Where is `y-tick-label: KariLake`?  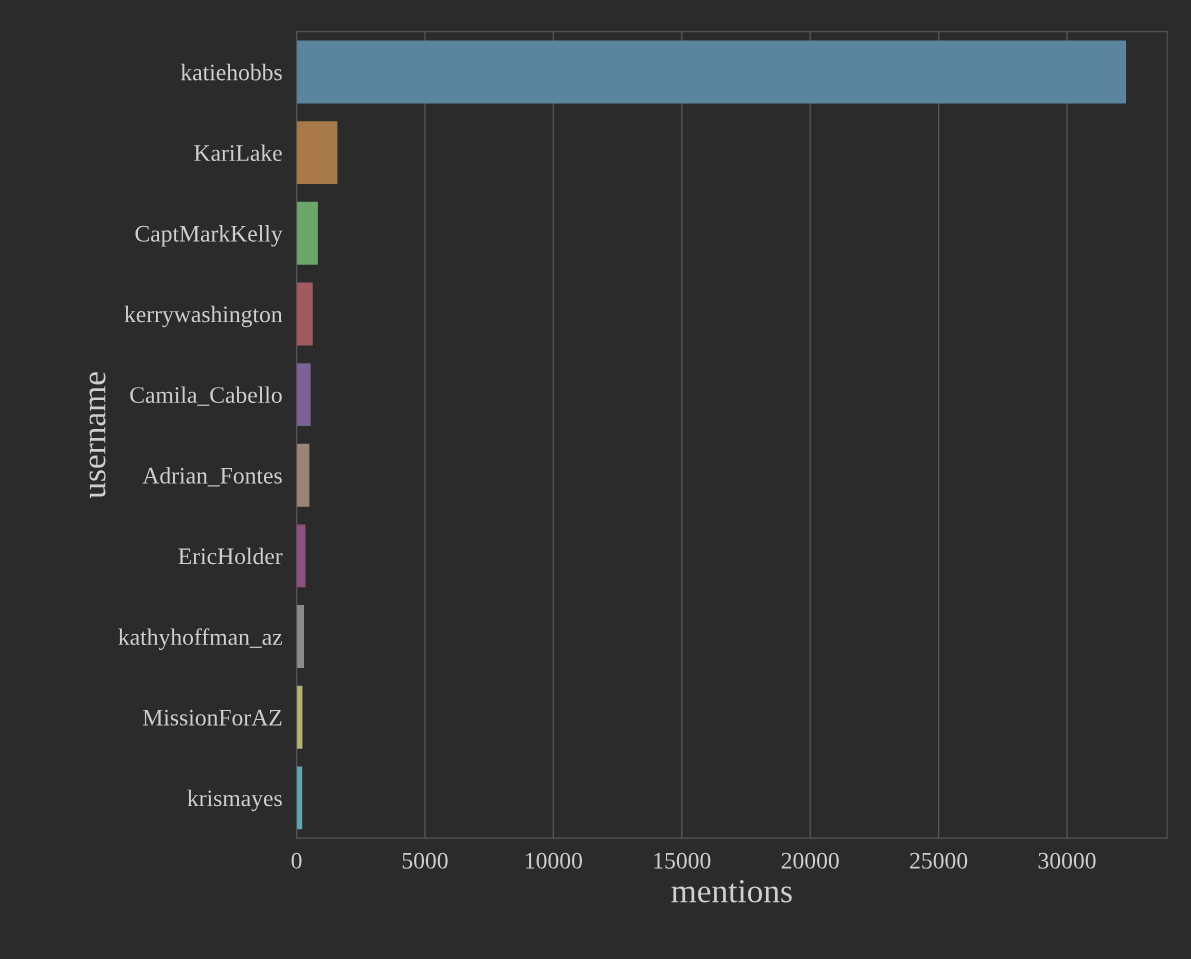
y-tick-label: KariLake is located at coordinates (238, 153).